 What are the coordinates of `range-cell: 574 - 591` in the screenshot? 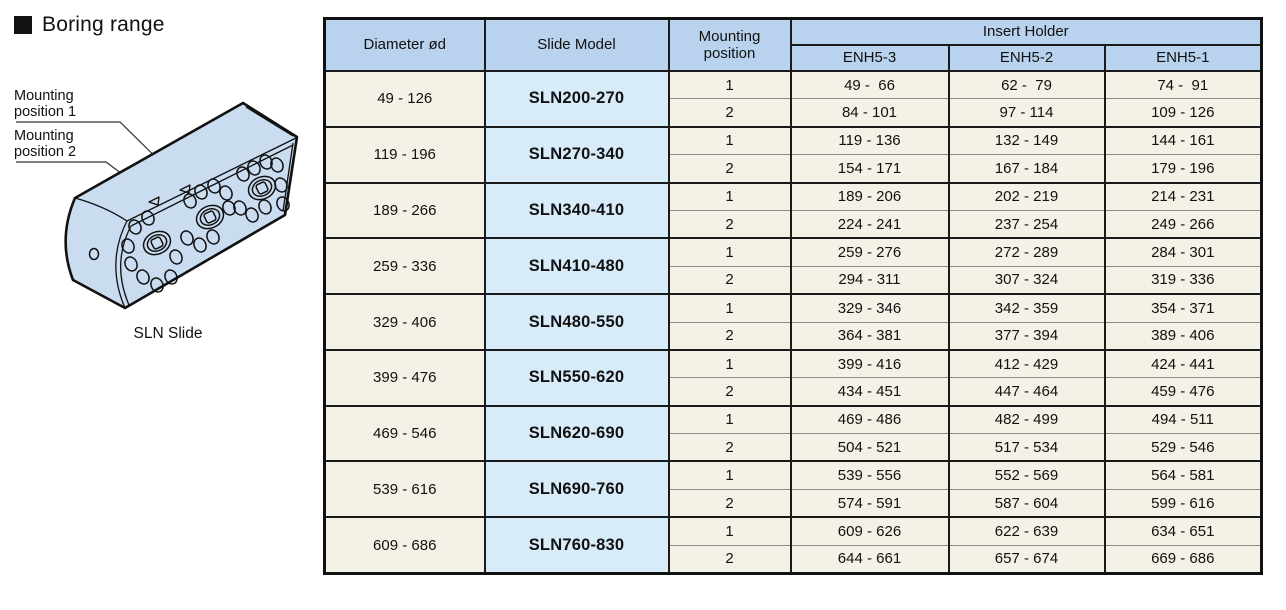 It's located at (869, 503).